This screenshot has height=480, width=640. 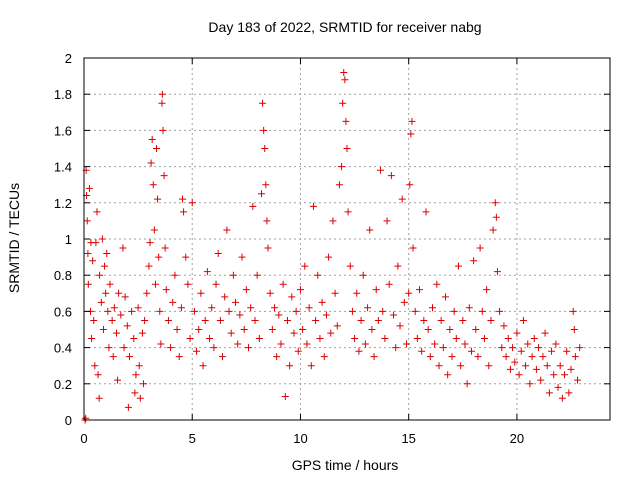 What do you see at coordinates (192, 438) in the screenshot?
I see `x-tick-label: 5` at bounding box center [192, 438].